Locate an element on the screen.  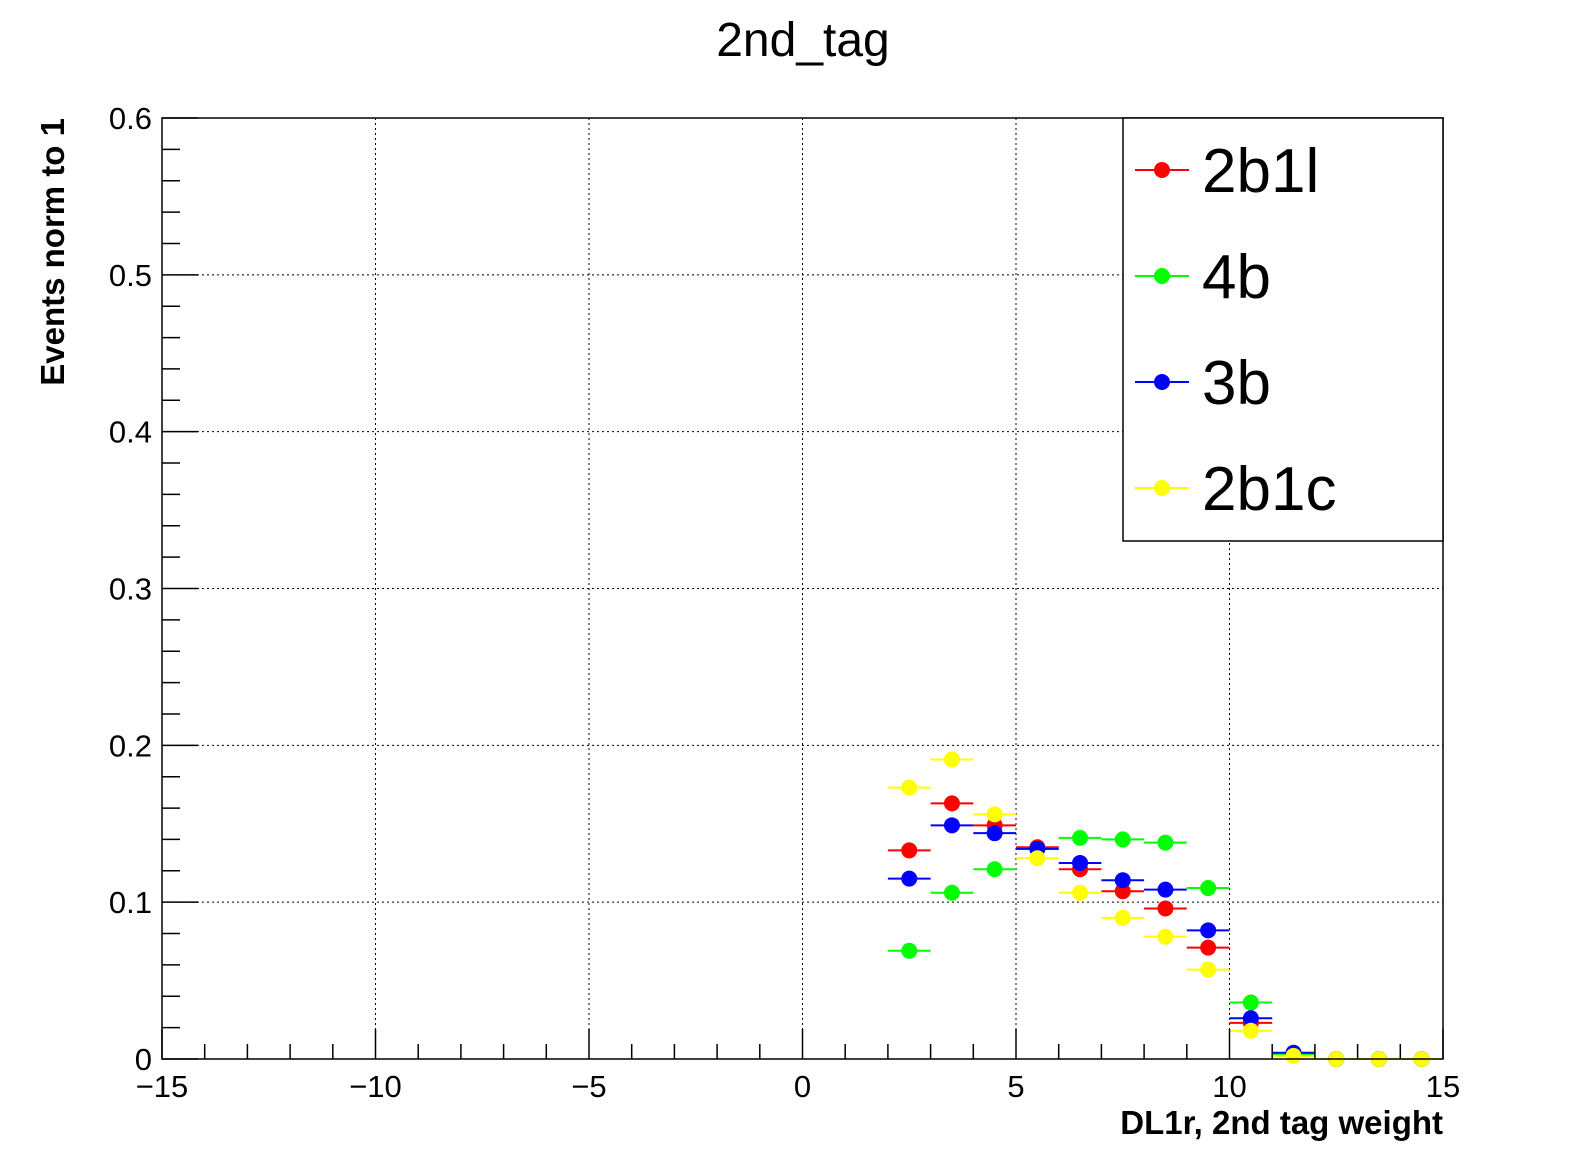
legend-item: 2b1c is located at coordinates (1235, 489).